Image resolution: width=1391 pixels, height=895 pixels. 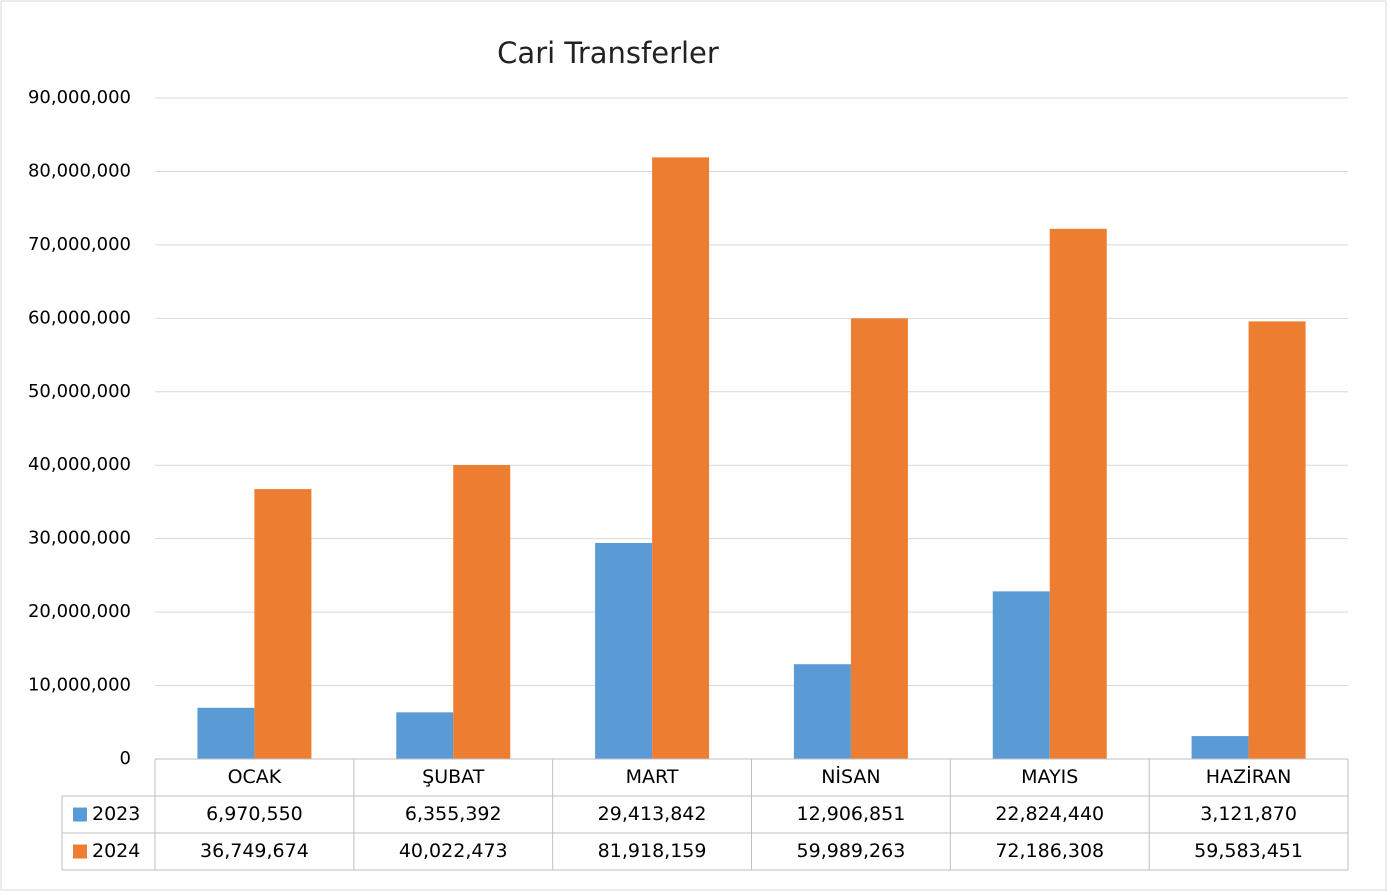 I want to click on y-tick-label: 80,000,000, so click(x=79, y=170).